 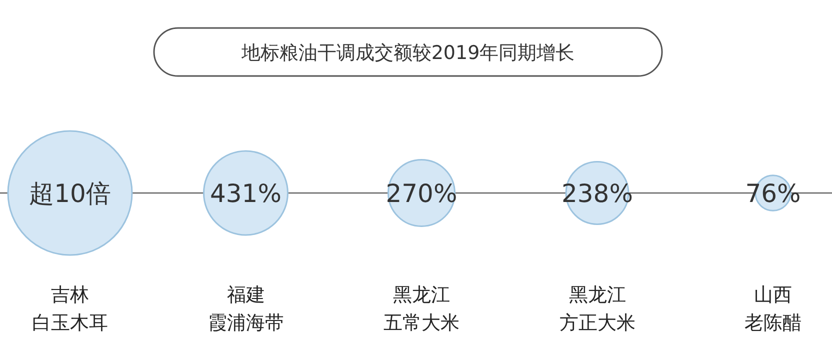 What do you see at coordinates (246, 193) in the screenshot?
I see `data-label: 431%` at bounding box center [246, 193].